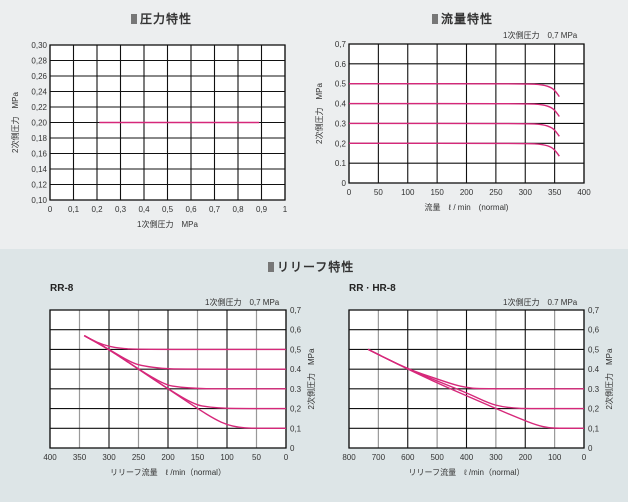  Describe the element at coordinates (349, 457) in the screenshot. I see `x-tick-label: 800` at that location.